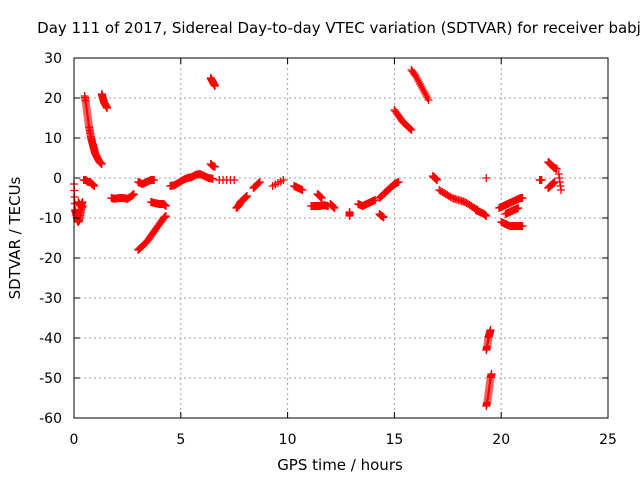 The height and width of the screenshot is (480, 640). I want to click on y-tick-label: 20, so click(53, 99).